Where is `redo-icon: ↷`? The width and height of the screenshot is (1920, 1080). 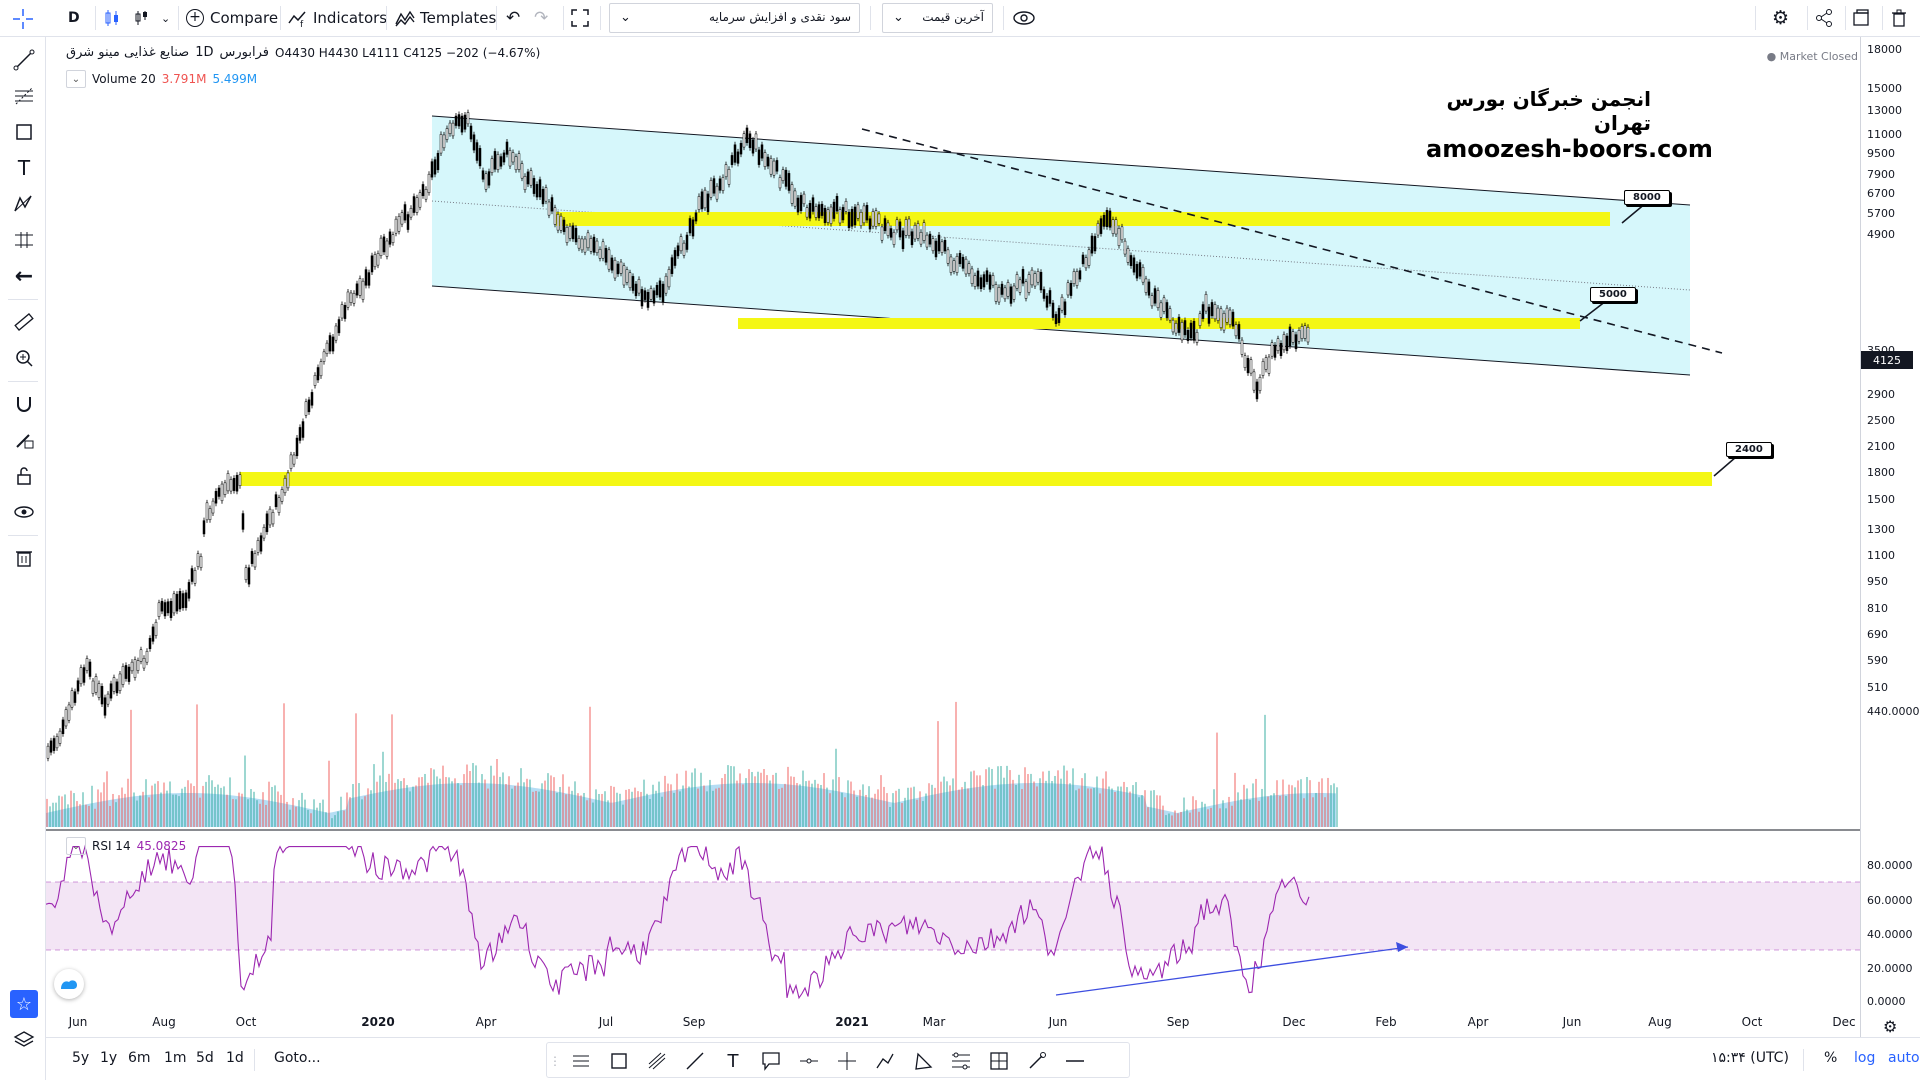 redo-icon: ↷ is located at coordinates (541, 18).